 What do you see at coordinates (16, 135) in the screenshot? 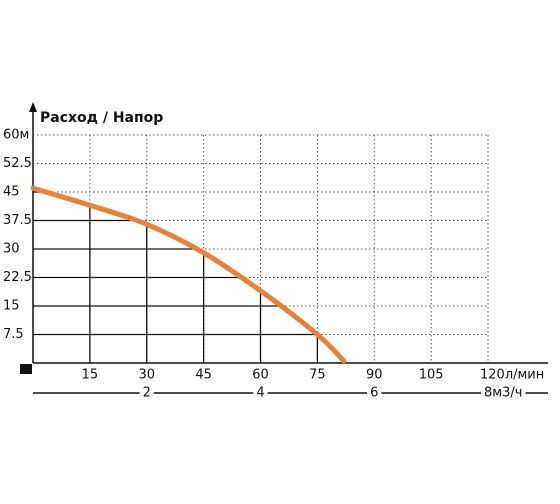
I see `y-tick-label: 60м` at bounding box center [16, 135].